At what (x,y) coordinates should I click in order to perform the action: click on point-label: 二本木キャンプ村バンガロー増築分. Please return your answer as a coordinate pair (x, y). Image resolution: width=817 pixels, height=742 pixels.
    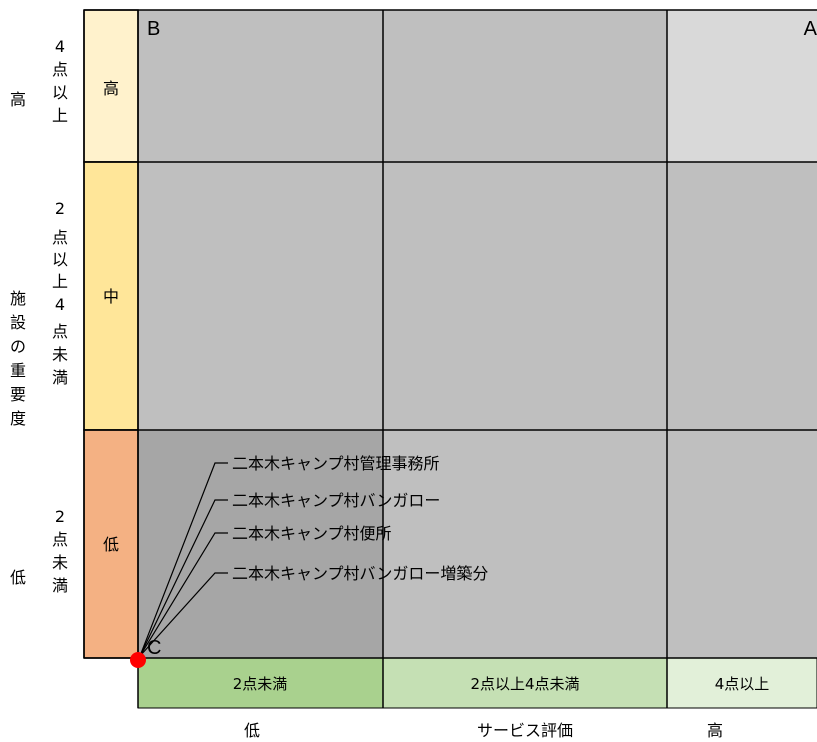
    Looking at the image, I should click on (360, 573).